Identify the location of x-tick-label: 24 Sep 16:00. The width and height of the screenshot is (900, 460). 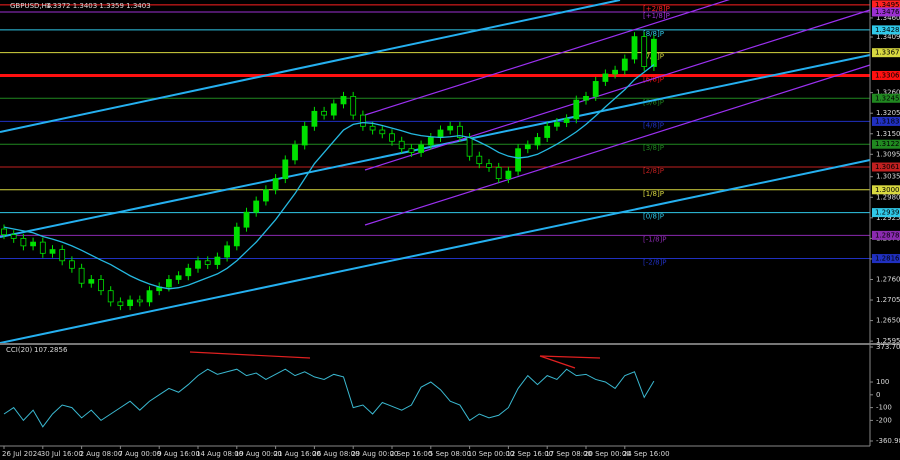
(646, 454).